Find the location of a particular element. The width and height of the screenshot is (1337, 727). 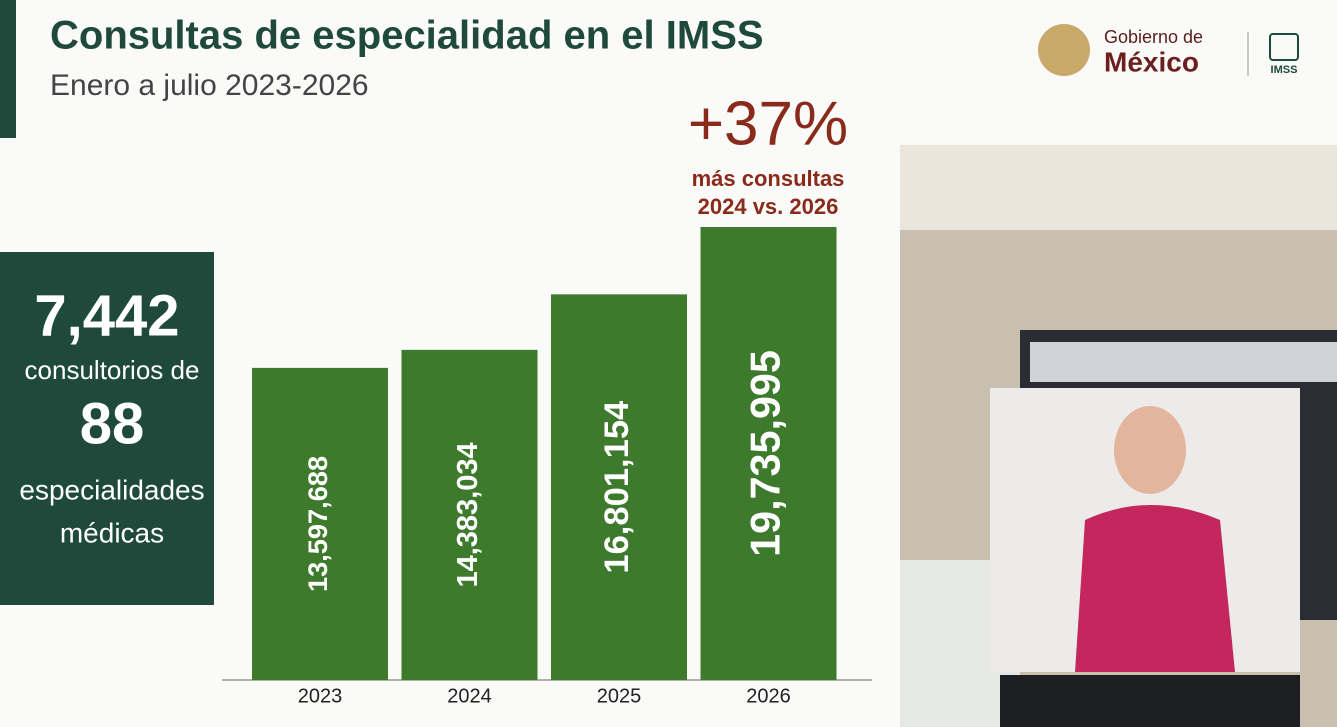

interpreter-body is located at coordinates (1155, 588).